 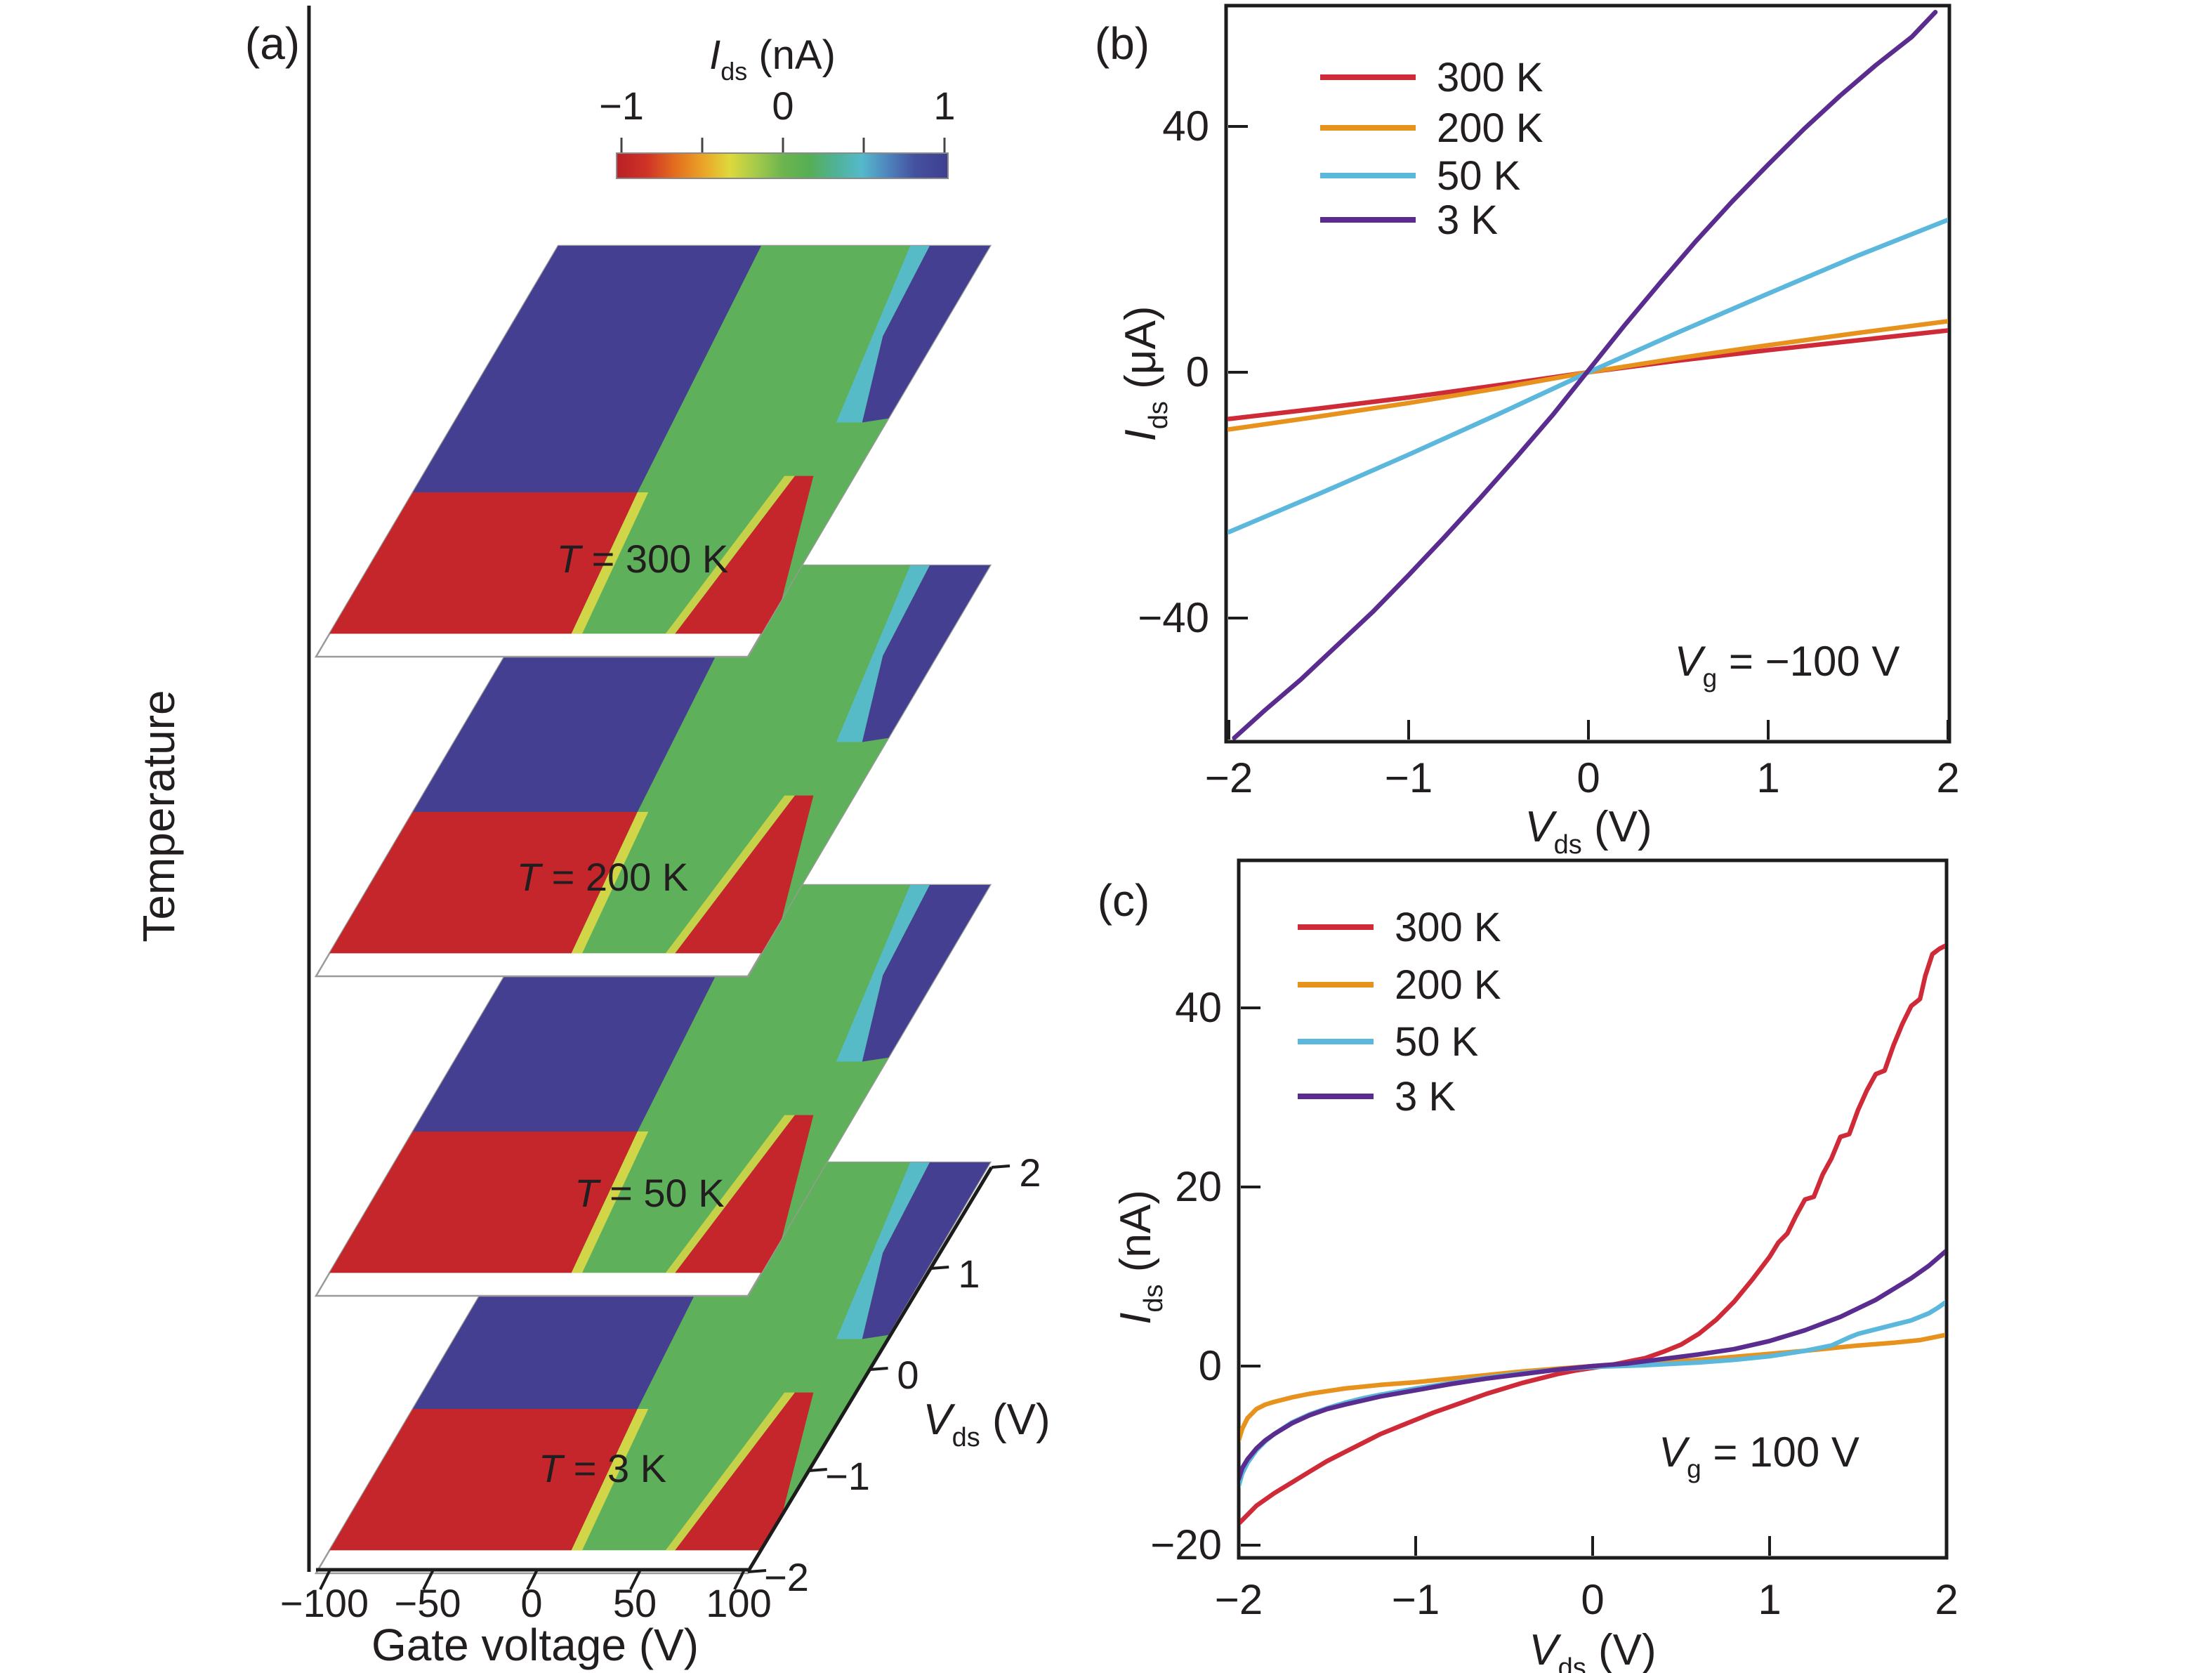 What do you see at coordinates (1239, 1599) in the screenshot?
I see `c-x-tick-label: −2` at bounding box center [1239, 1599].